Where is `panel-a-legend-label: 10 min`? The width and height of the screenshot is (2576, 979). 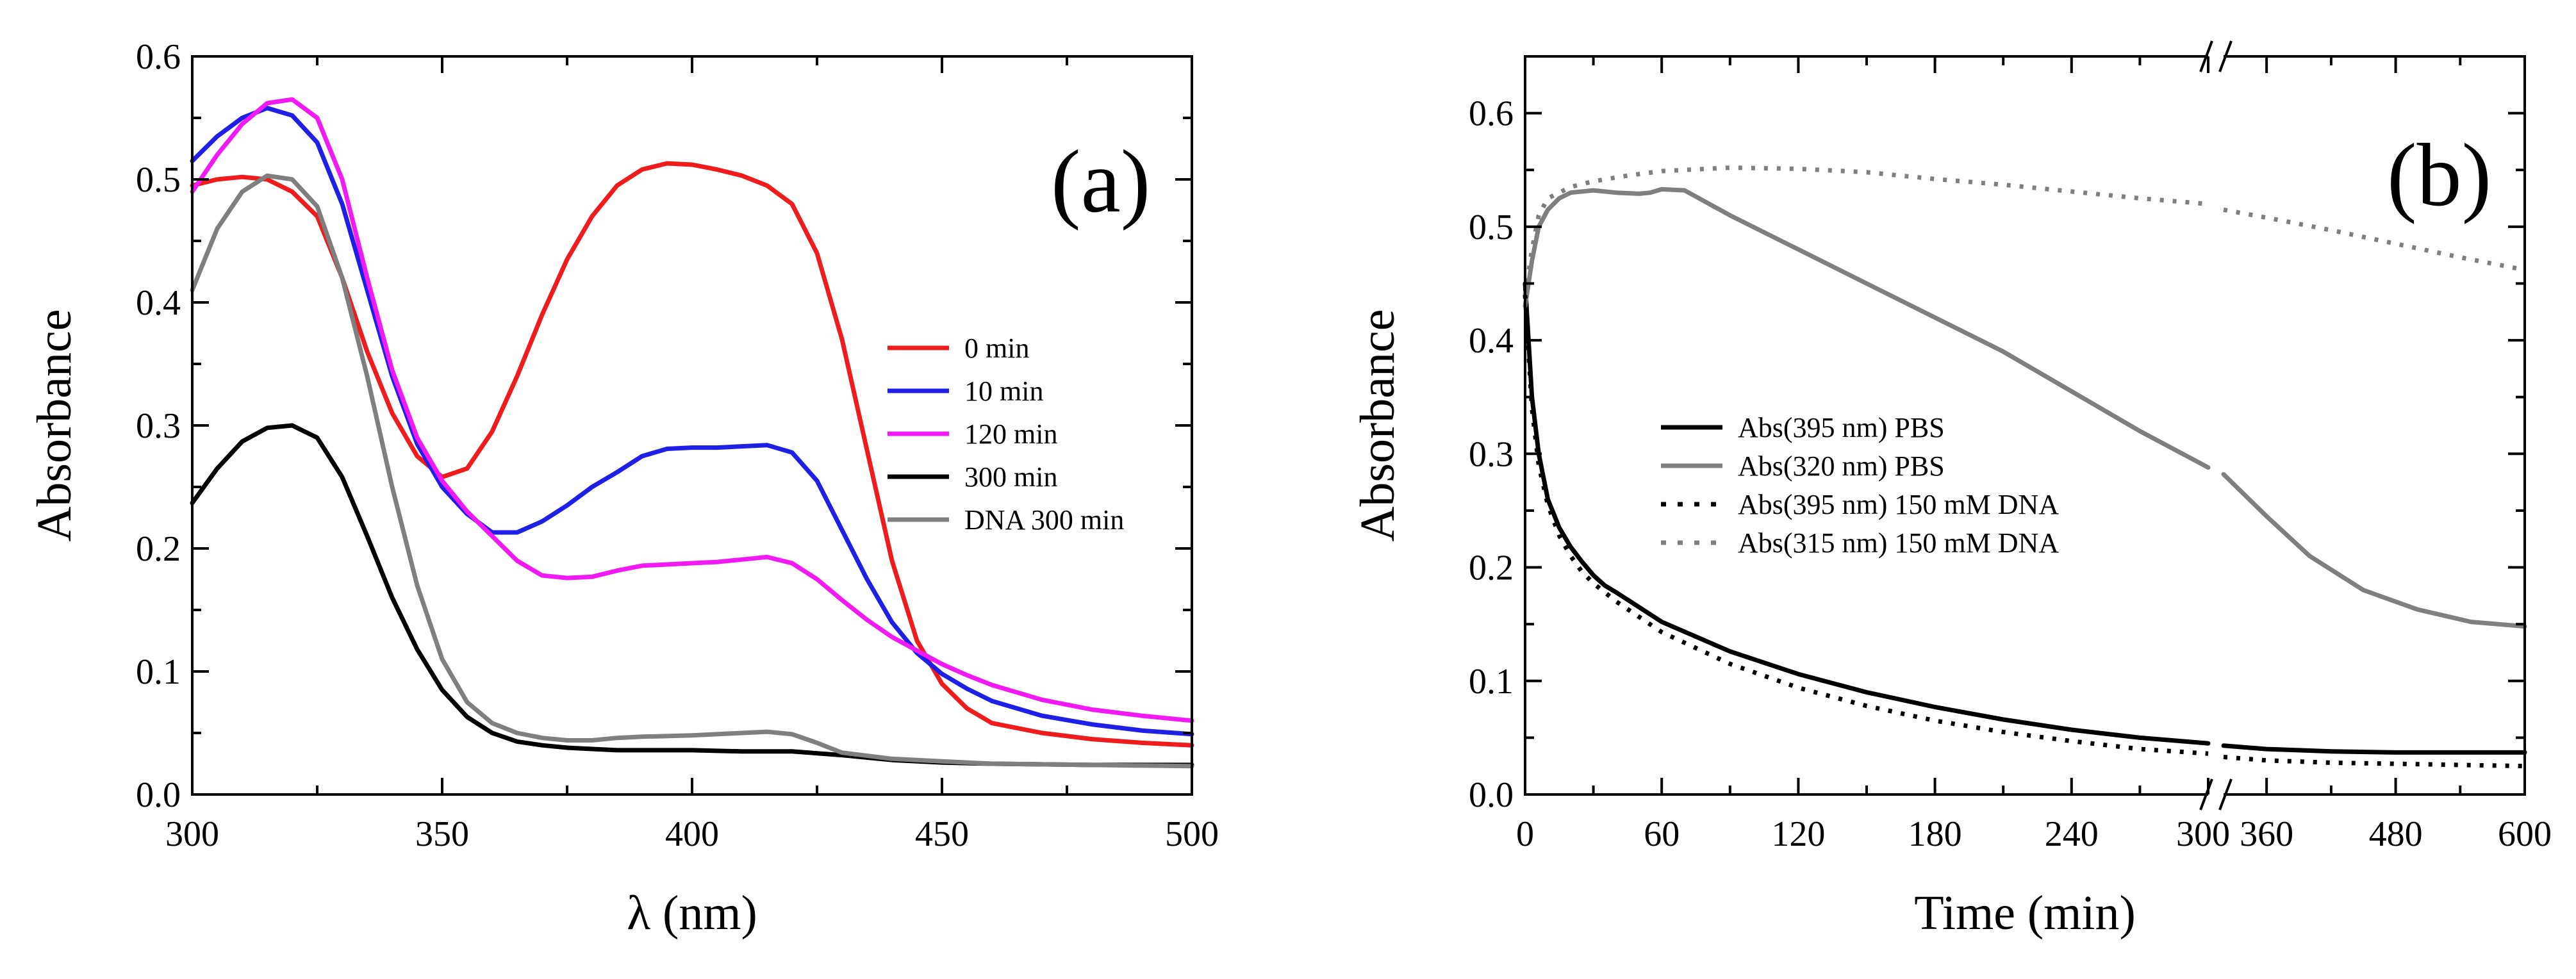 panel-a-legend-label: 10 min is located at coordinates (1003, 391).